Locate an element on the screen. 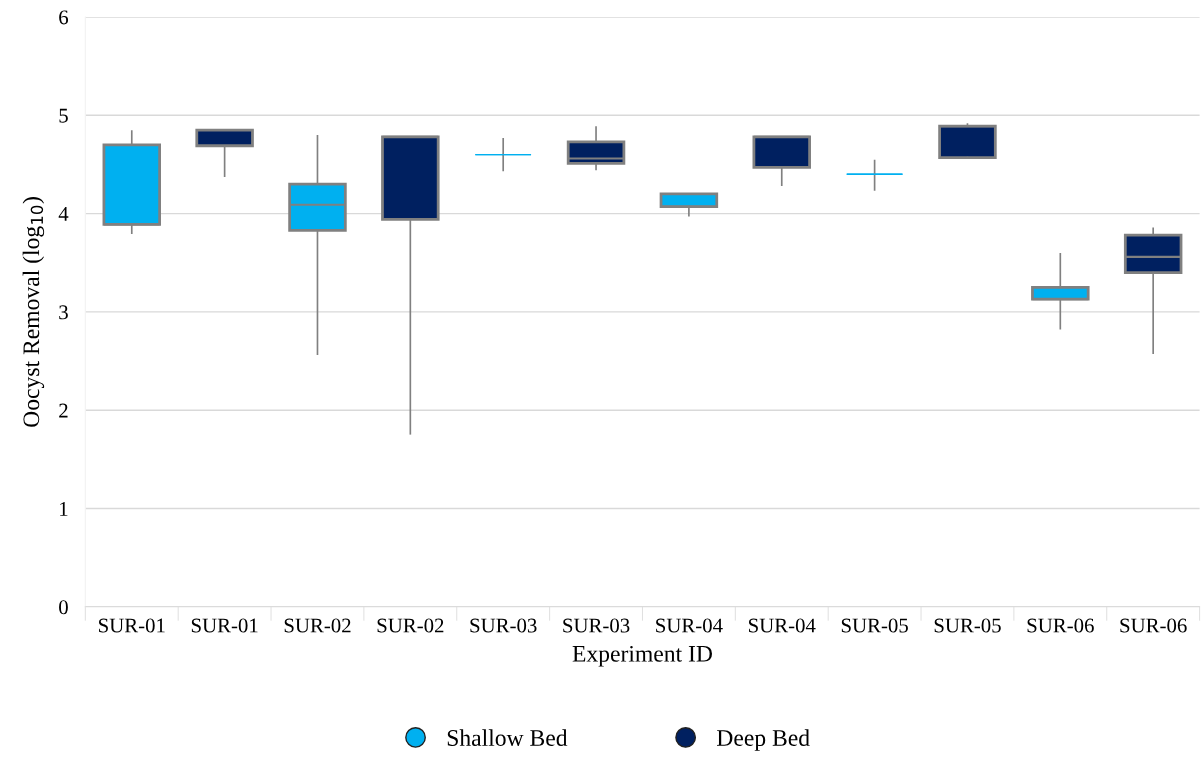  y-tick-label: 6 is located at coordinates (64, 17).